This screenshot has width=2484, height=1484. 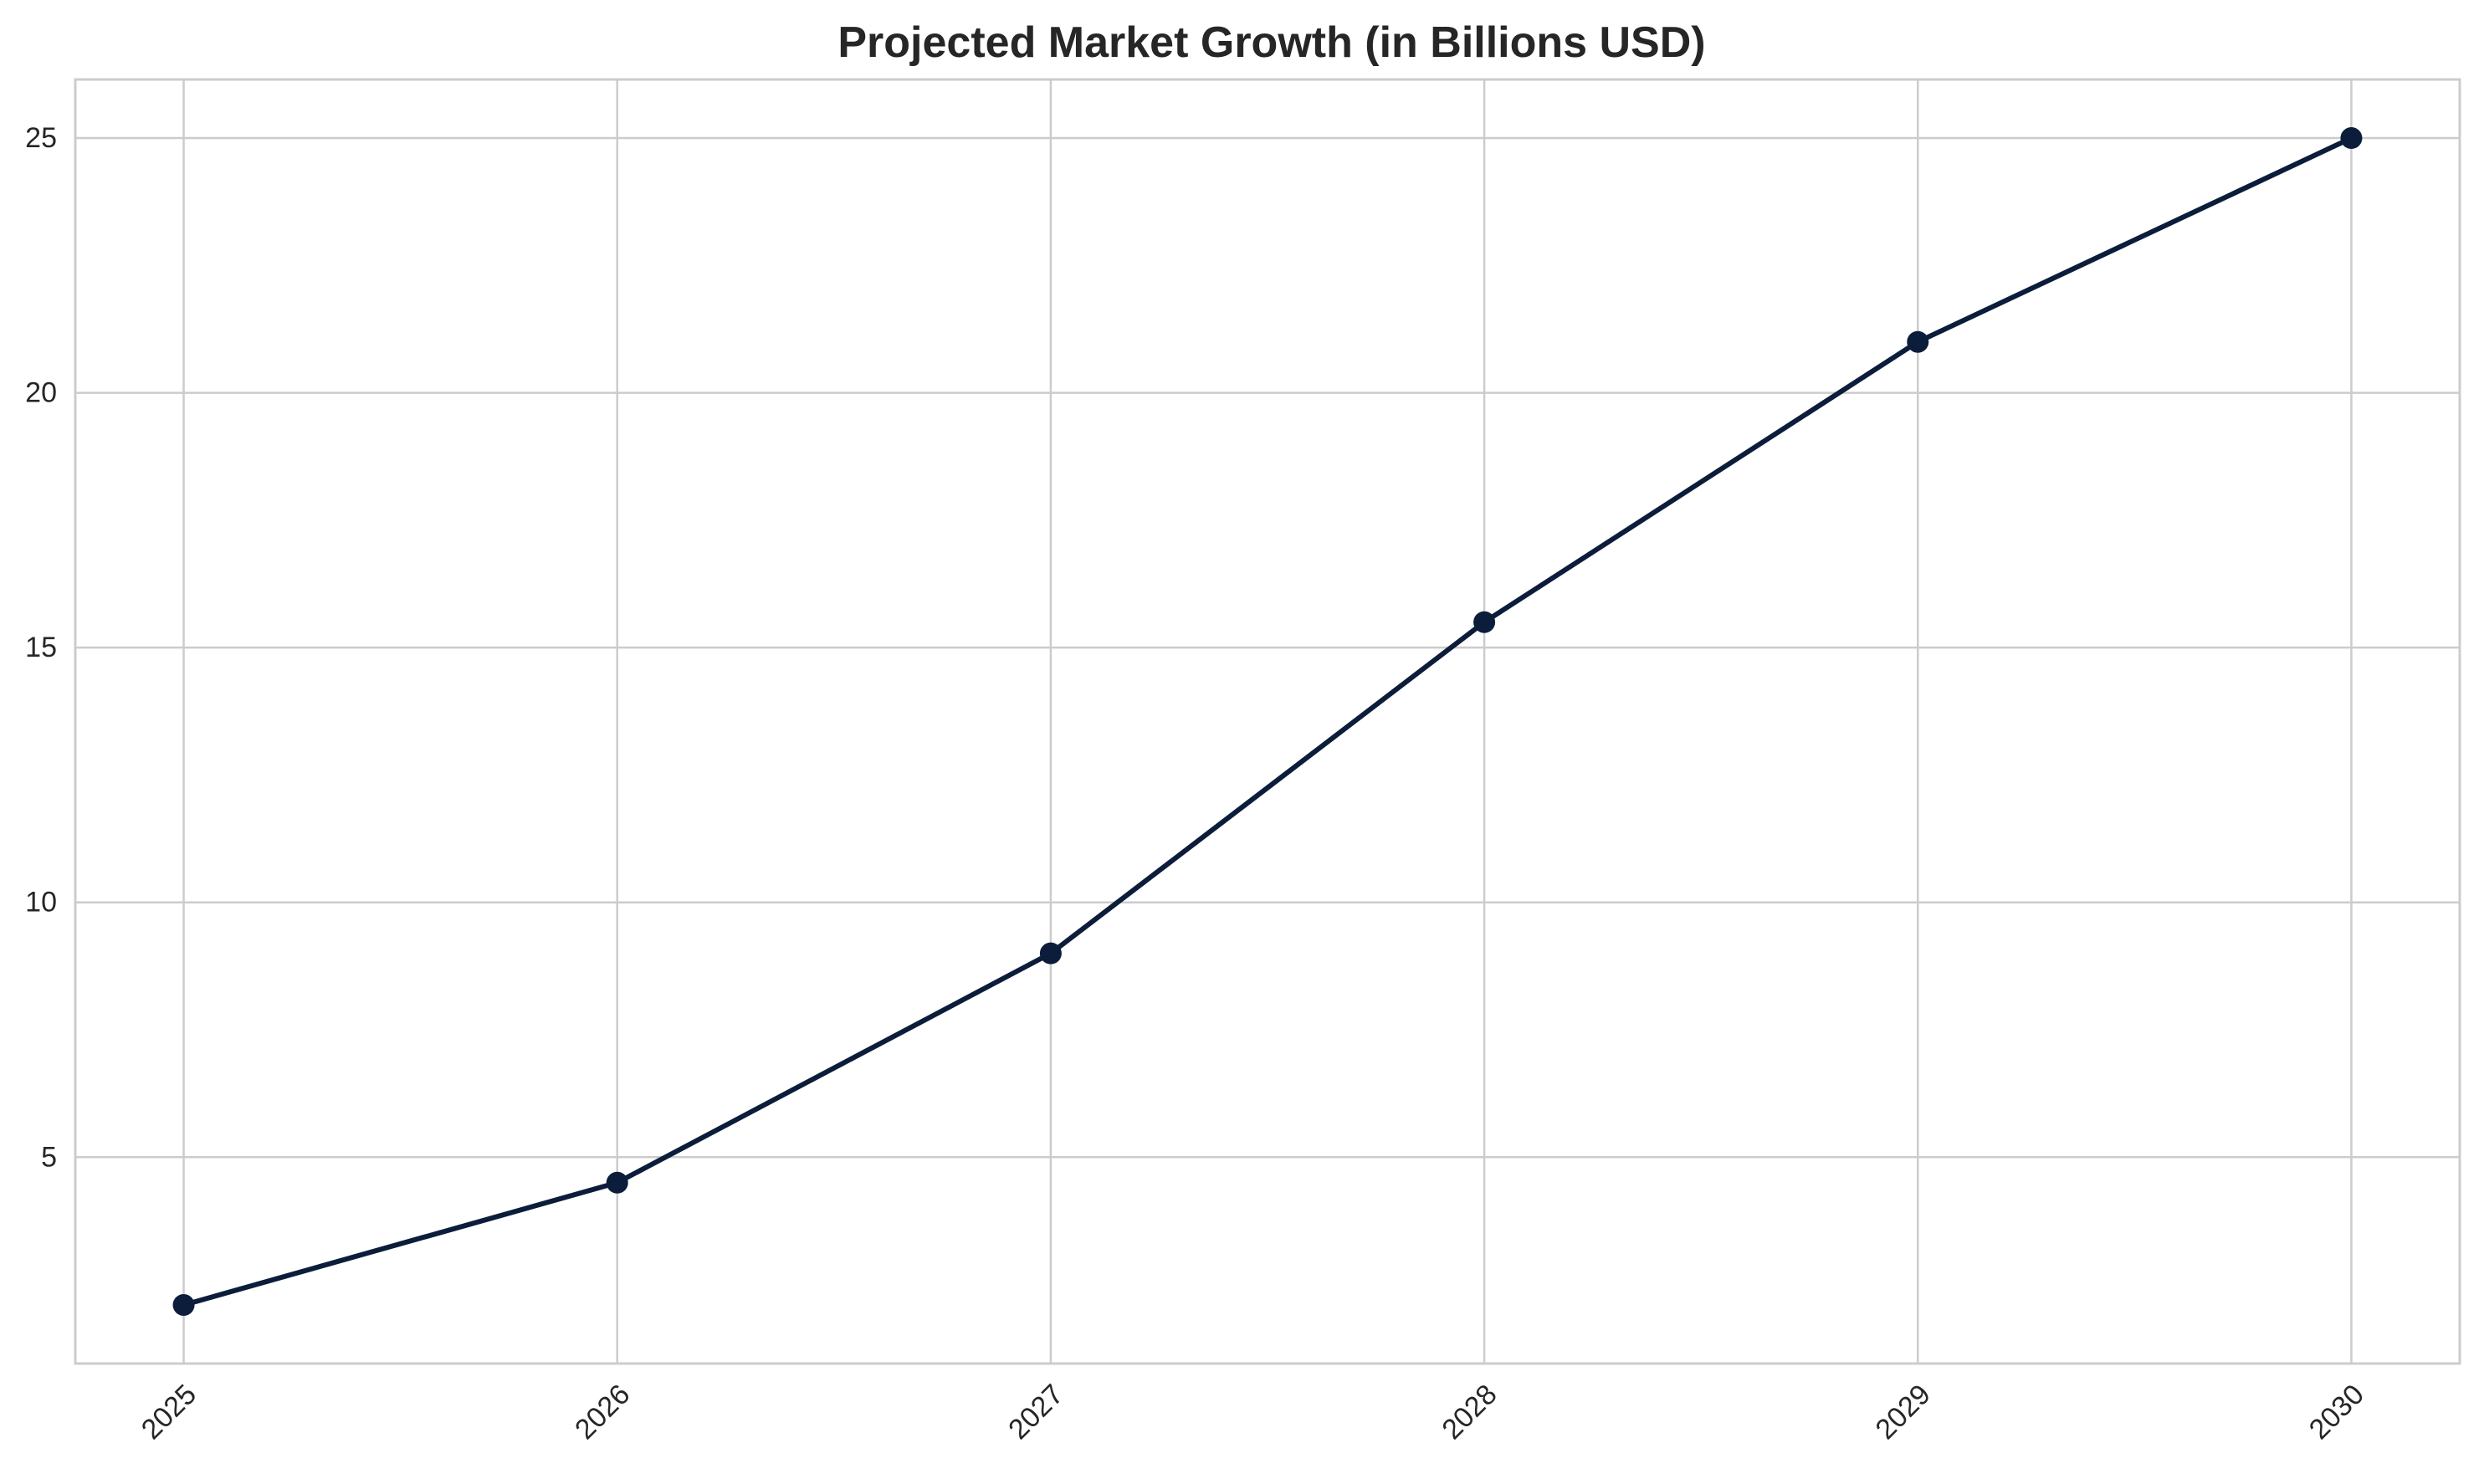 What do you see at coordinates (41, 393) in the screenshot?
I see `y-tick-label: 20` at bounding box center [41, 393].